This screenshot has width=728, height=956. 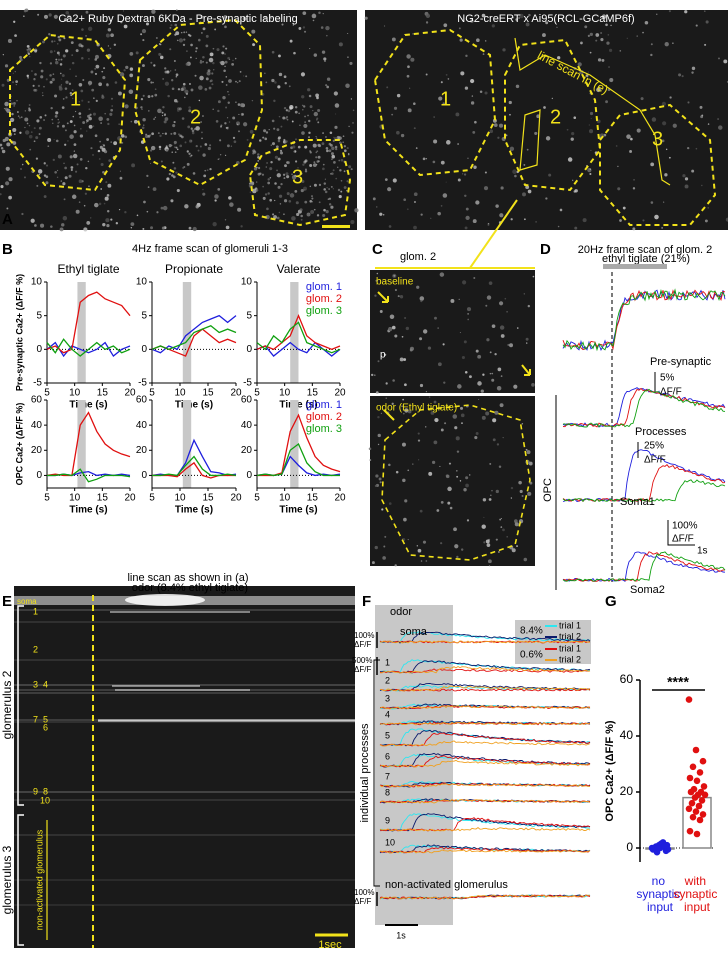 I want to click on panel-letter: B, so click(x=7, y=249).